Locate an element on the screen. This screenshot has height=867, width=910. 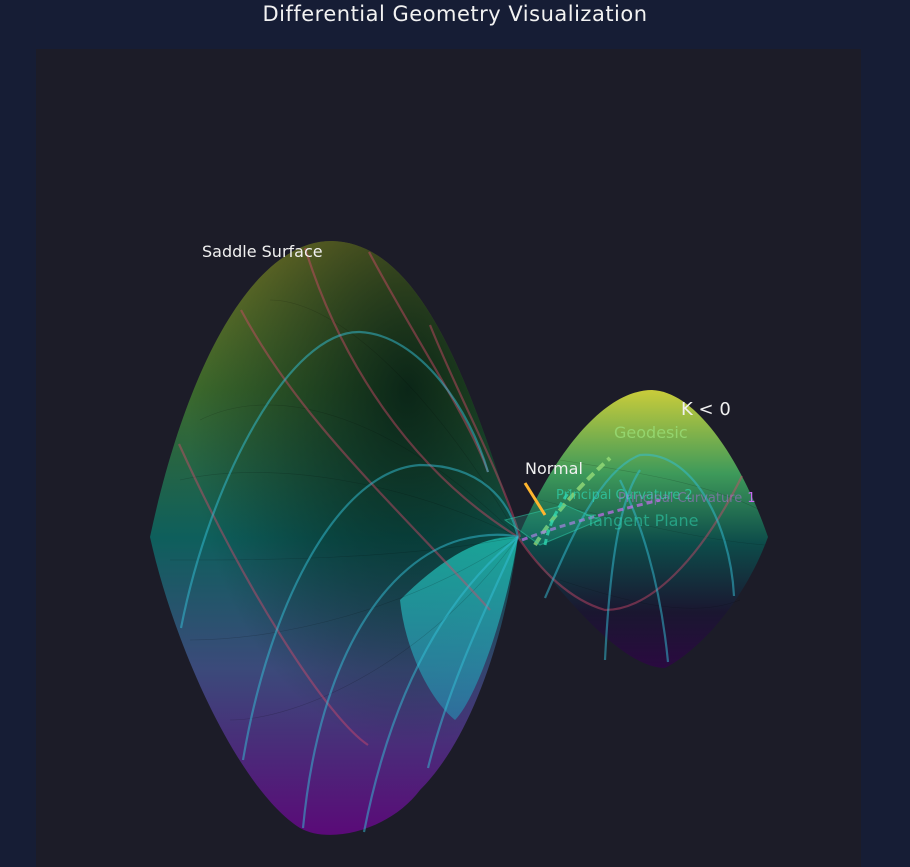
geodesic-label: Geodesic is located at coordinates (651, 432).